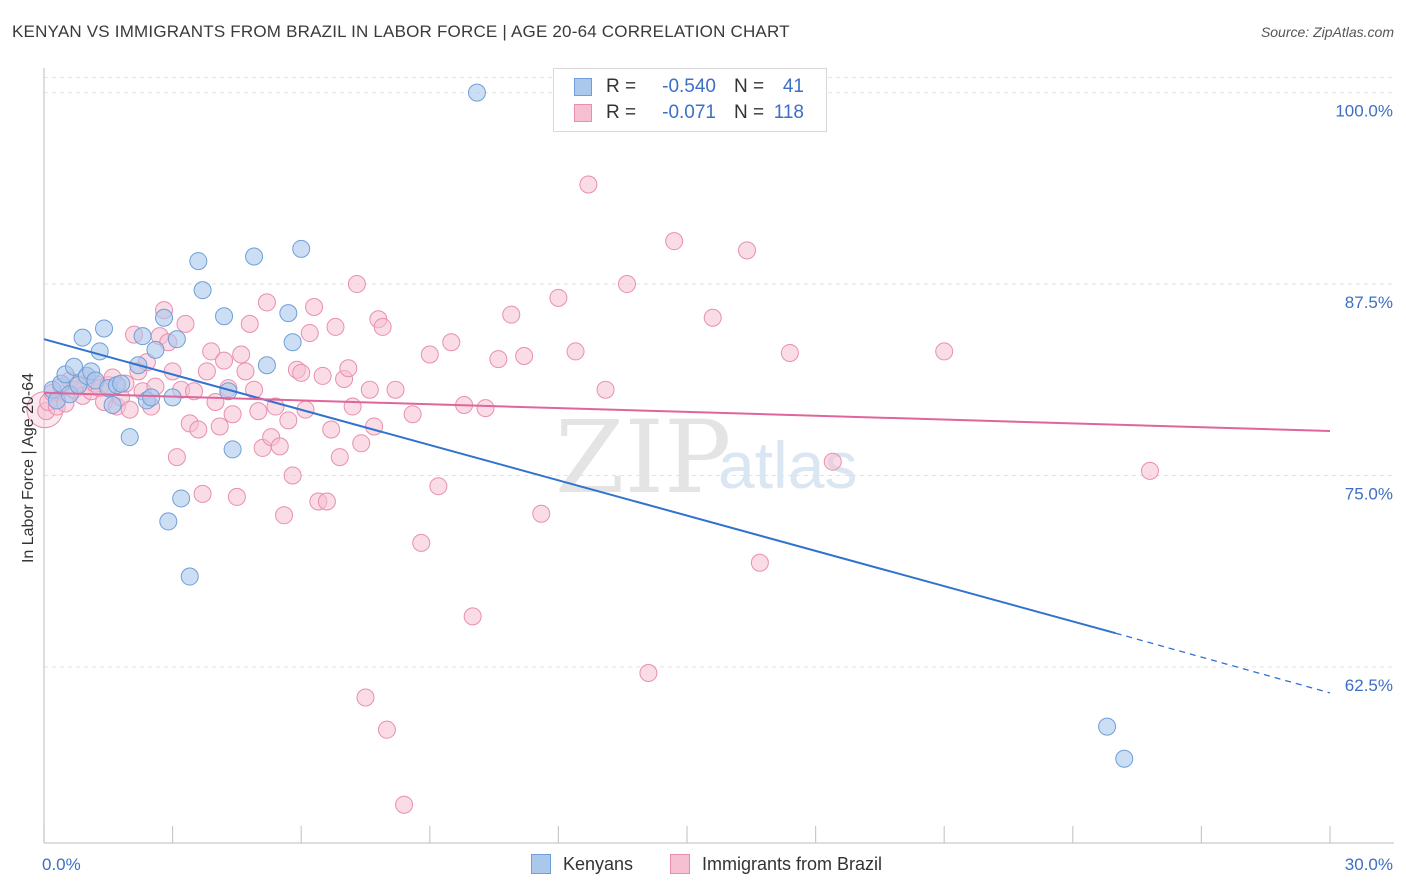 Image resolution: width=1406 pixels, height=892 pixels. What do you see at coordinates (583, 113) in the screenshot?
I see `brazil-swatch` at bounding box center [583, 113].